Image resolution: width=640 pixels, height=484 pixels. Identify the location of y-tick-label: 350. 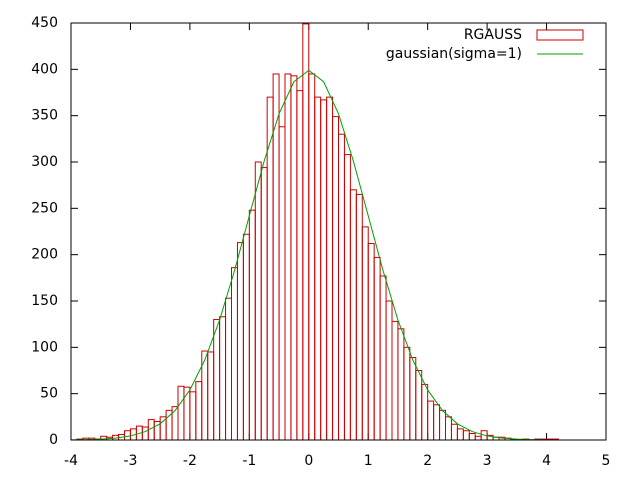
(44, 116).